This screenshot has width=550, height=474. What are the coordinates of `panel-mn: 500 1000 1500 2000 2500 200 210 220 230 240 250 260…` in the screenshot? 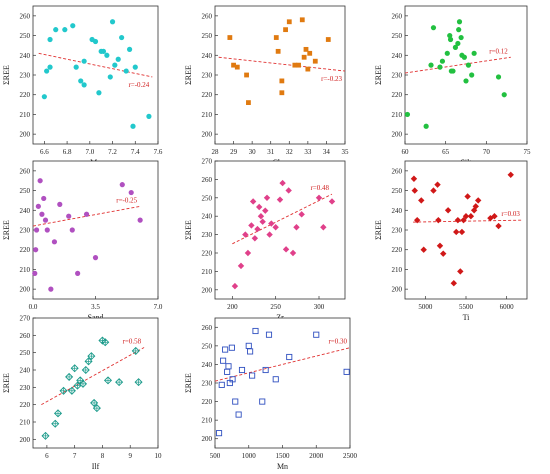 It's located at (271, 394).